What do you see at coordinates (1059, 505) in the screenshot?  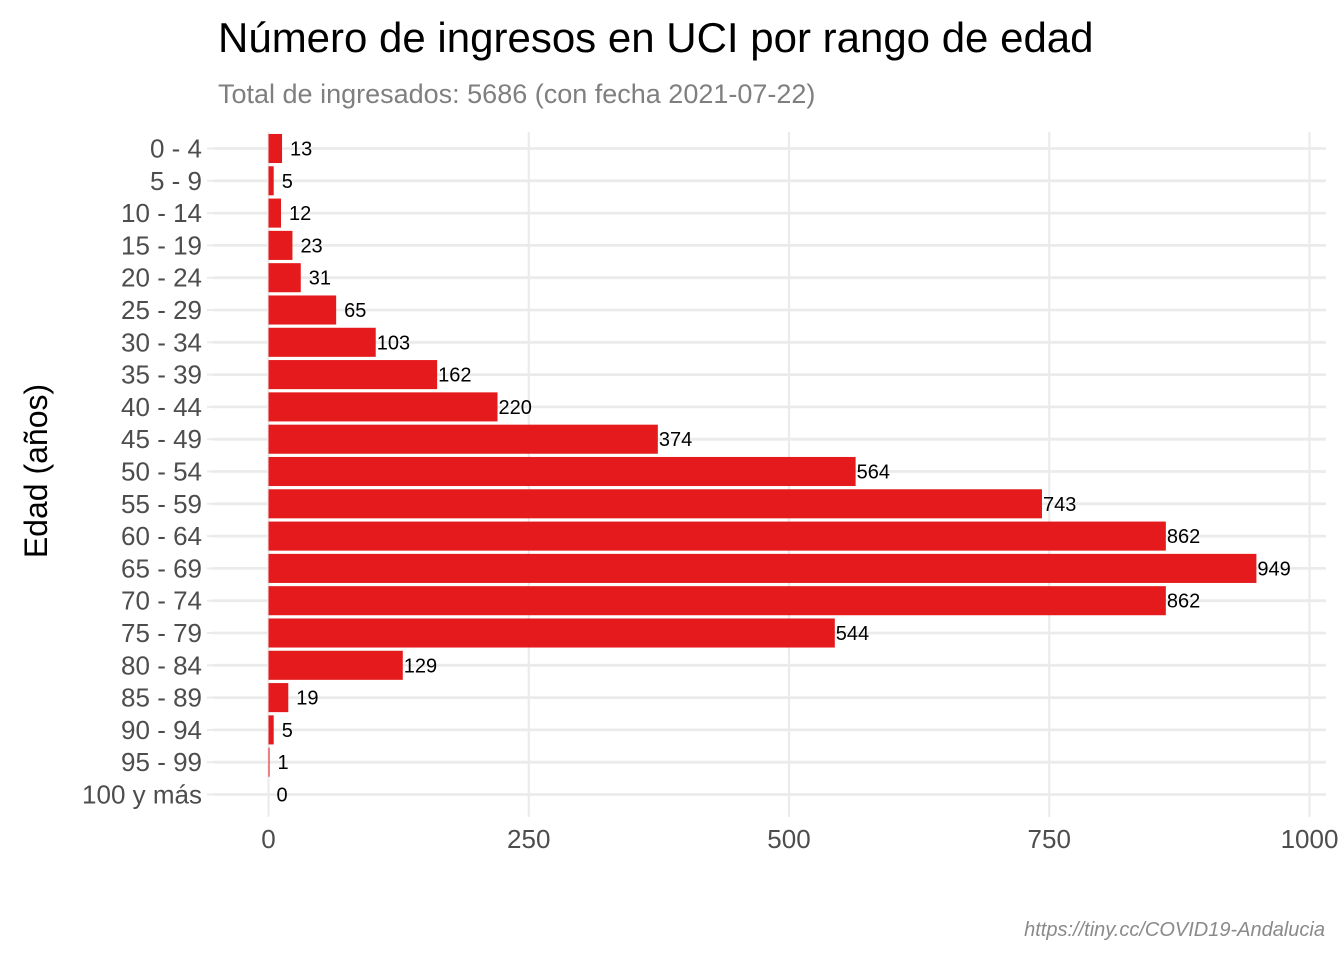 I see `data-label: 743` at bounding box center [1059, 505].